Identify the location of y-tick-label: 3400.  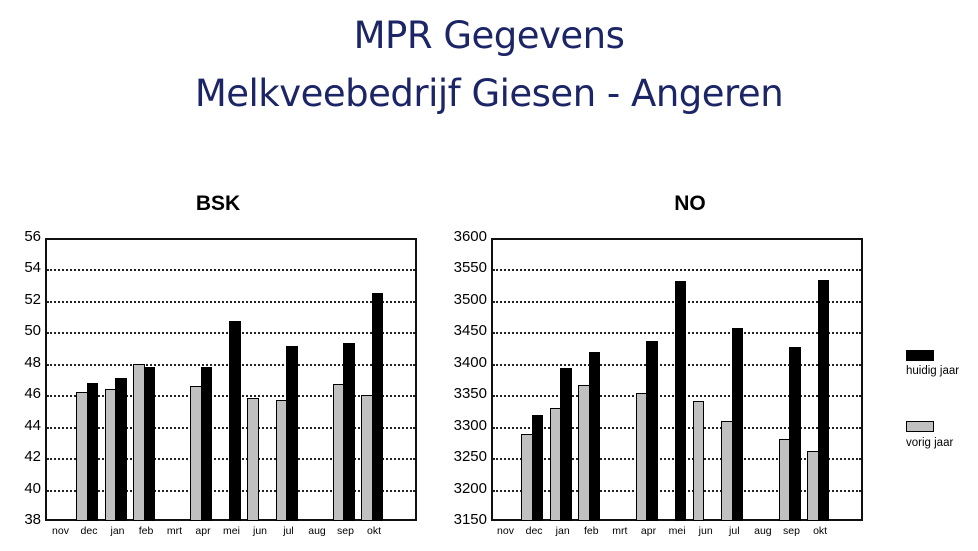
(470, 362).